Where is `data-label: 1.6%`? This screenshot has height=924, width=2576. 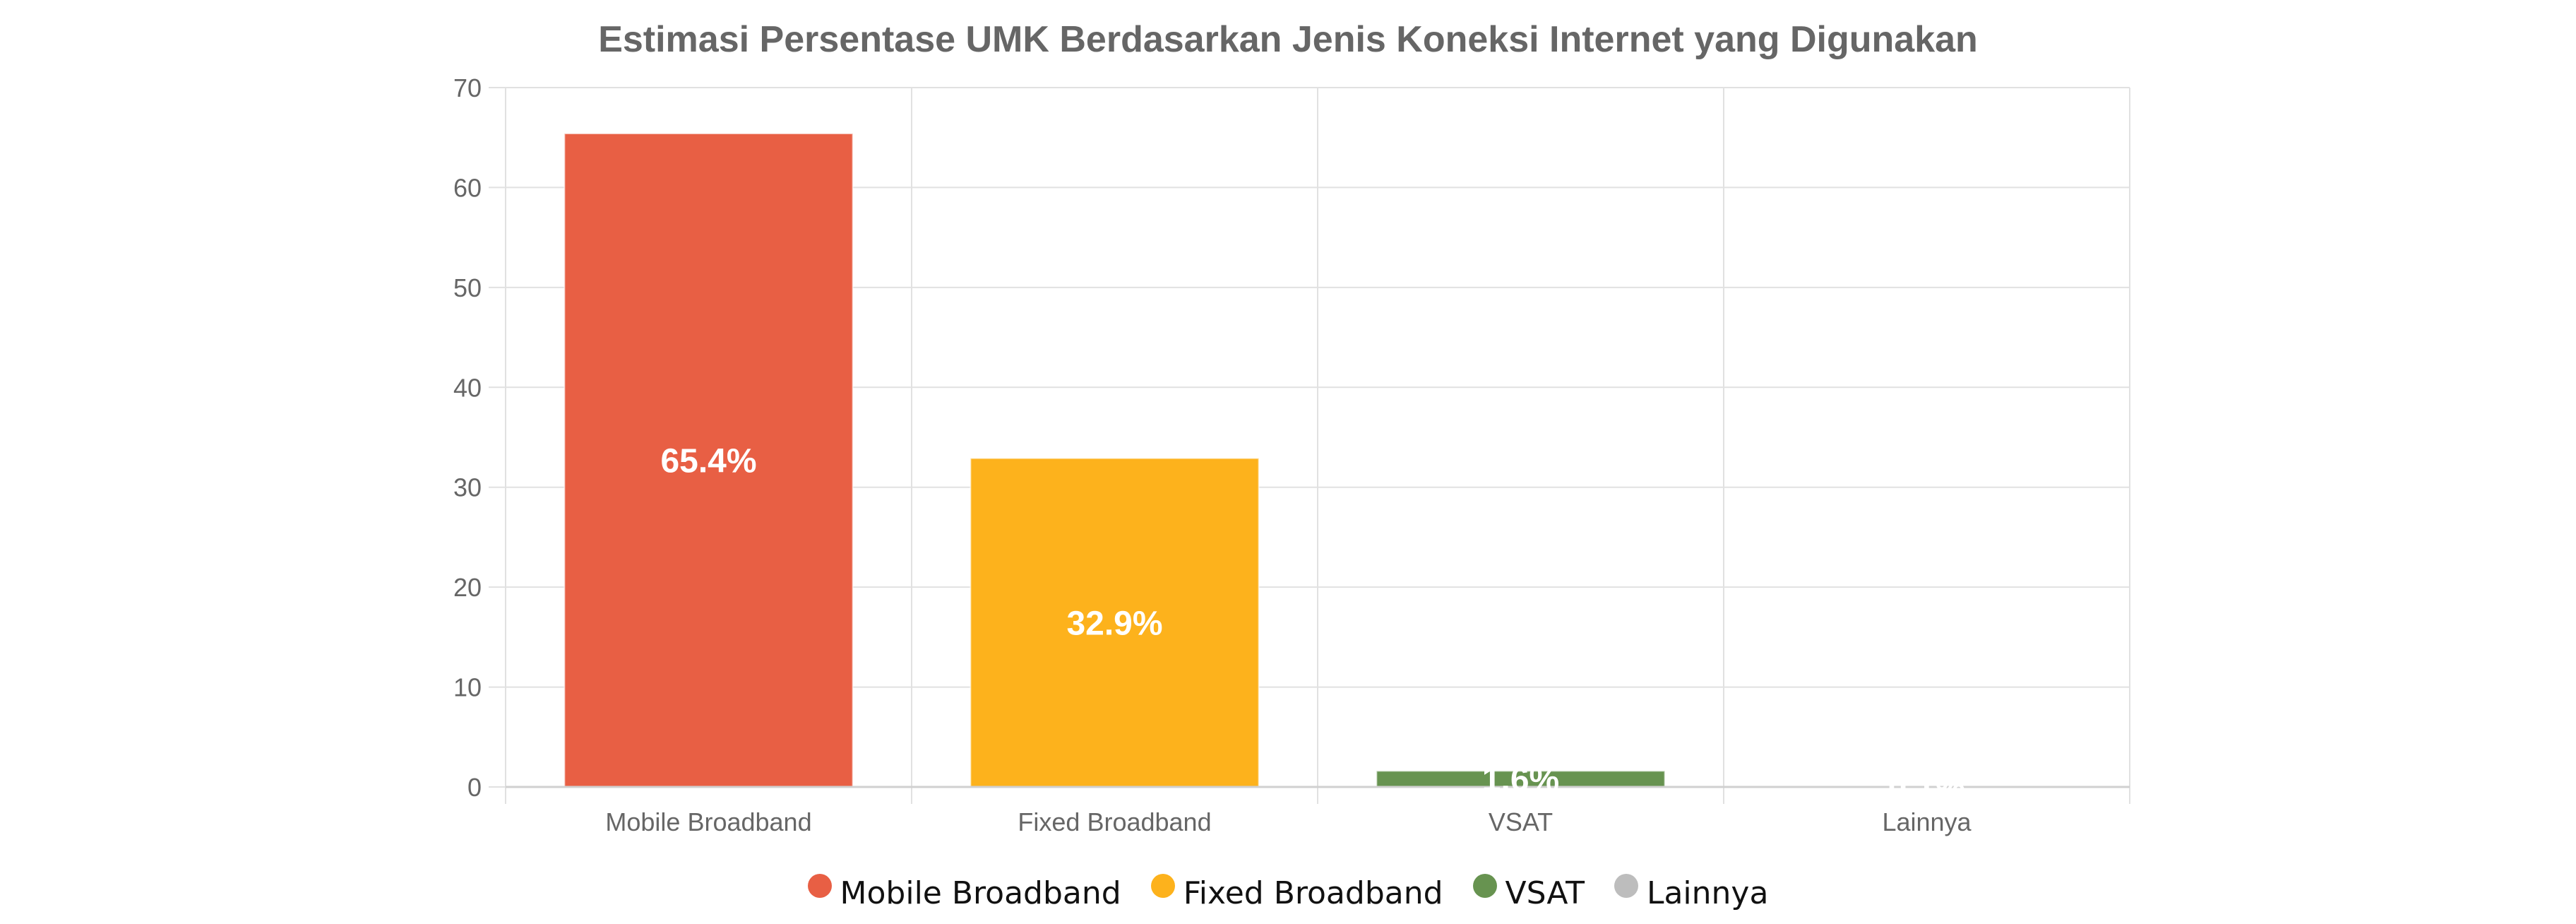 data-label: 1.6% is located at coordinates (1520, 780).